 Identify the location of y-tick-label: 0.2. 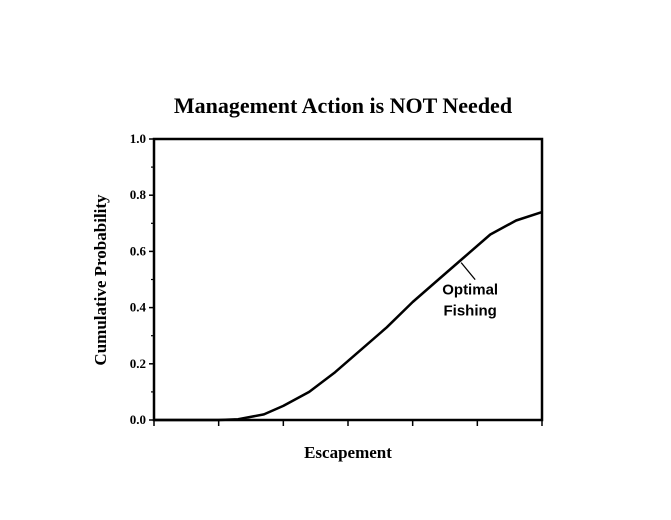
(138, 363).